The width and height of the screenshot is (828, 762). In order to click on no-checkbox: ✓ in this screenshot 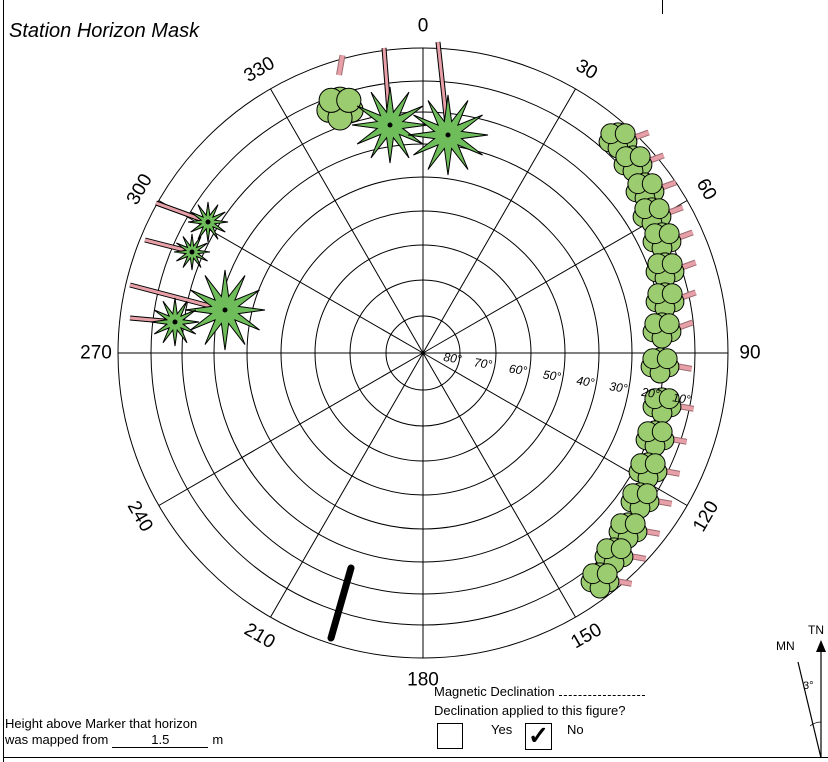, I will do `click(538, 736)`.